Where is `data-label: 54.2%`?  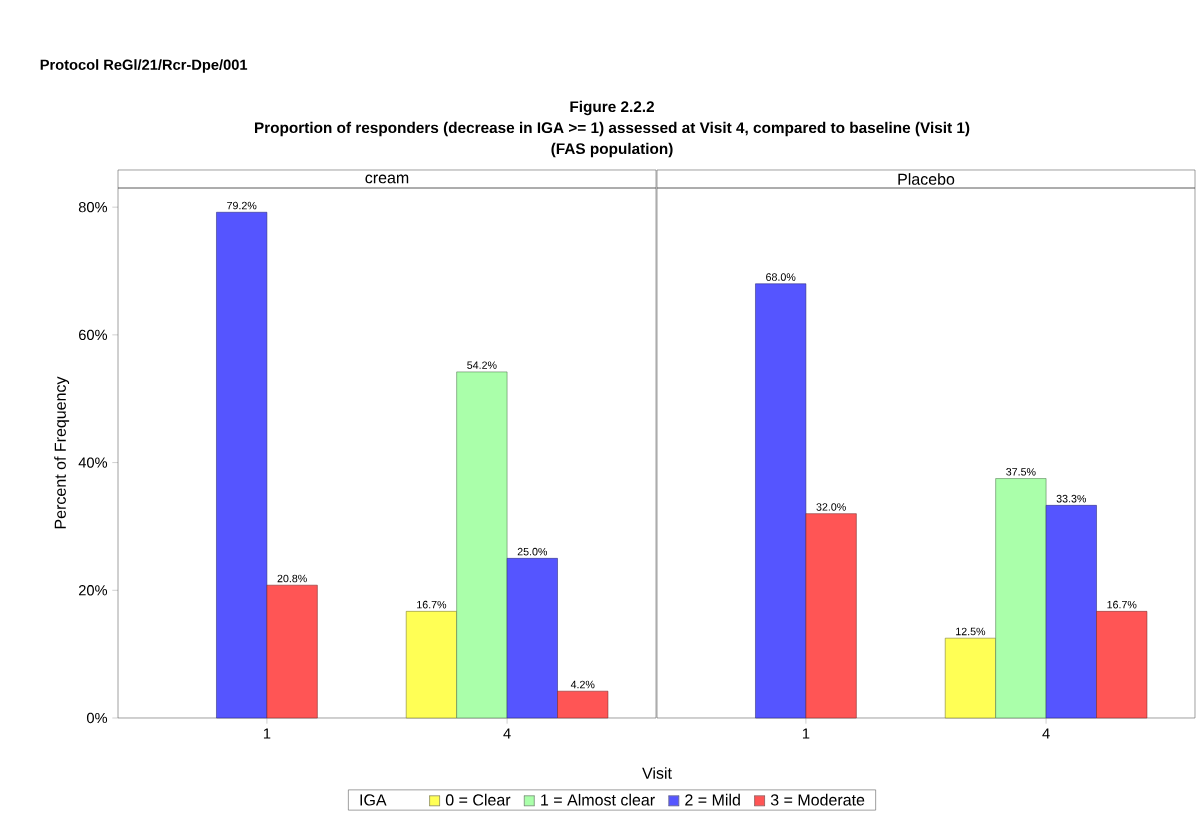
data-label: 54.2% is located at coordinates (482, 365).